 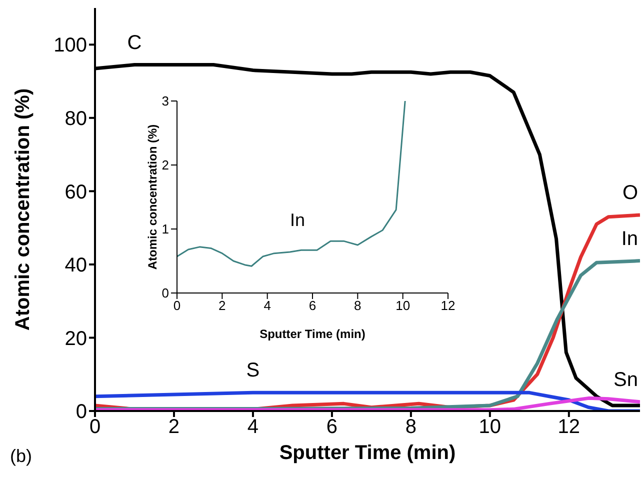 I want to click on series-label: S, so click(x=253, y=371).